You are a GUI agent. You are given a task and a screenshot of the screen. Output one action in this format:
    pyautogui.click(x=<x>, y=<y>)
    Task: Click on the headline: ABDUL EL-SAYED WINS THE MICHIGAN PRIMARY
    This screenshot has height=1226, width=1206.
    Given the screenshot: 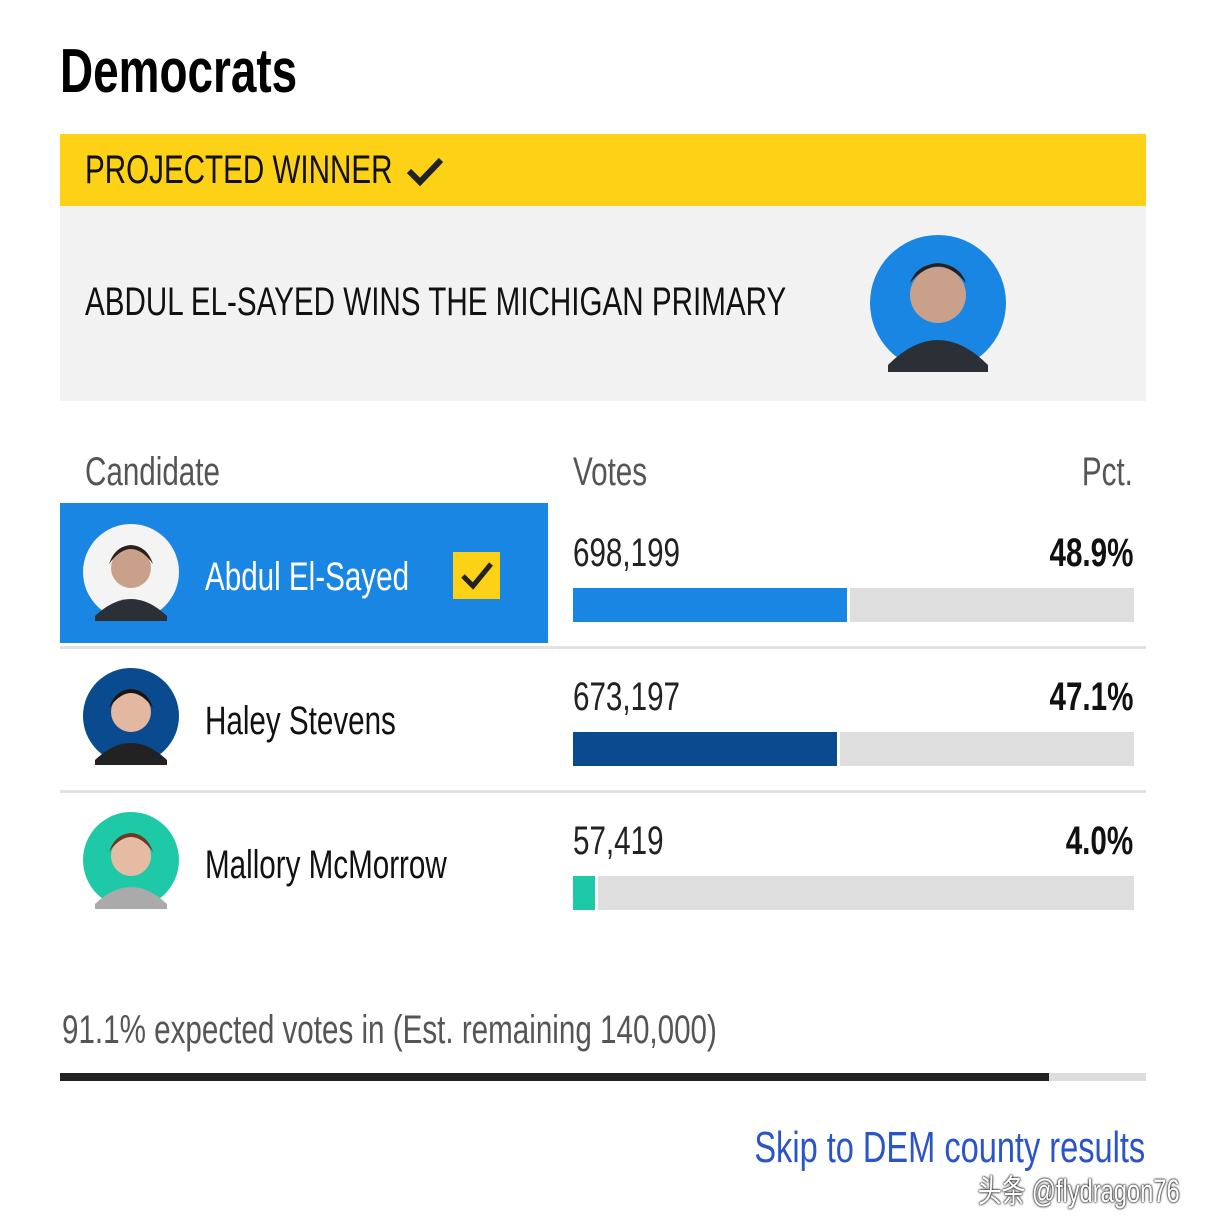 What is the action you would take?
    pyautogui.click(x=436, y=302)
    